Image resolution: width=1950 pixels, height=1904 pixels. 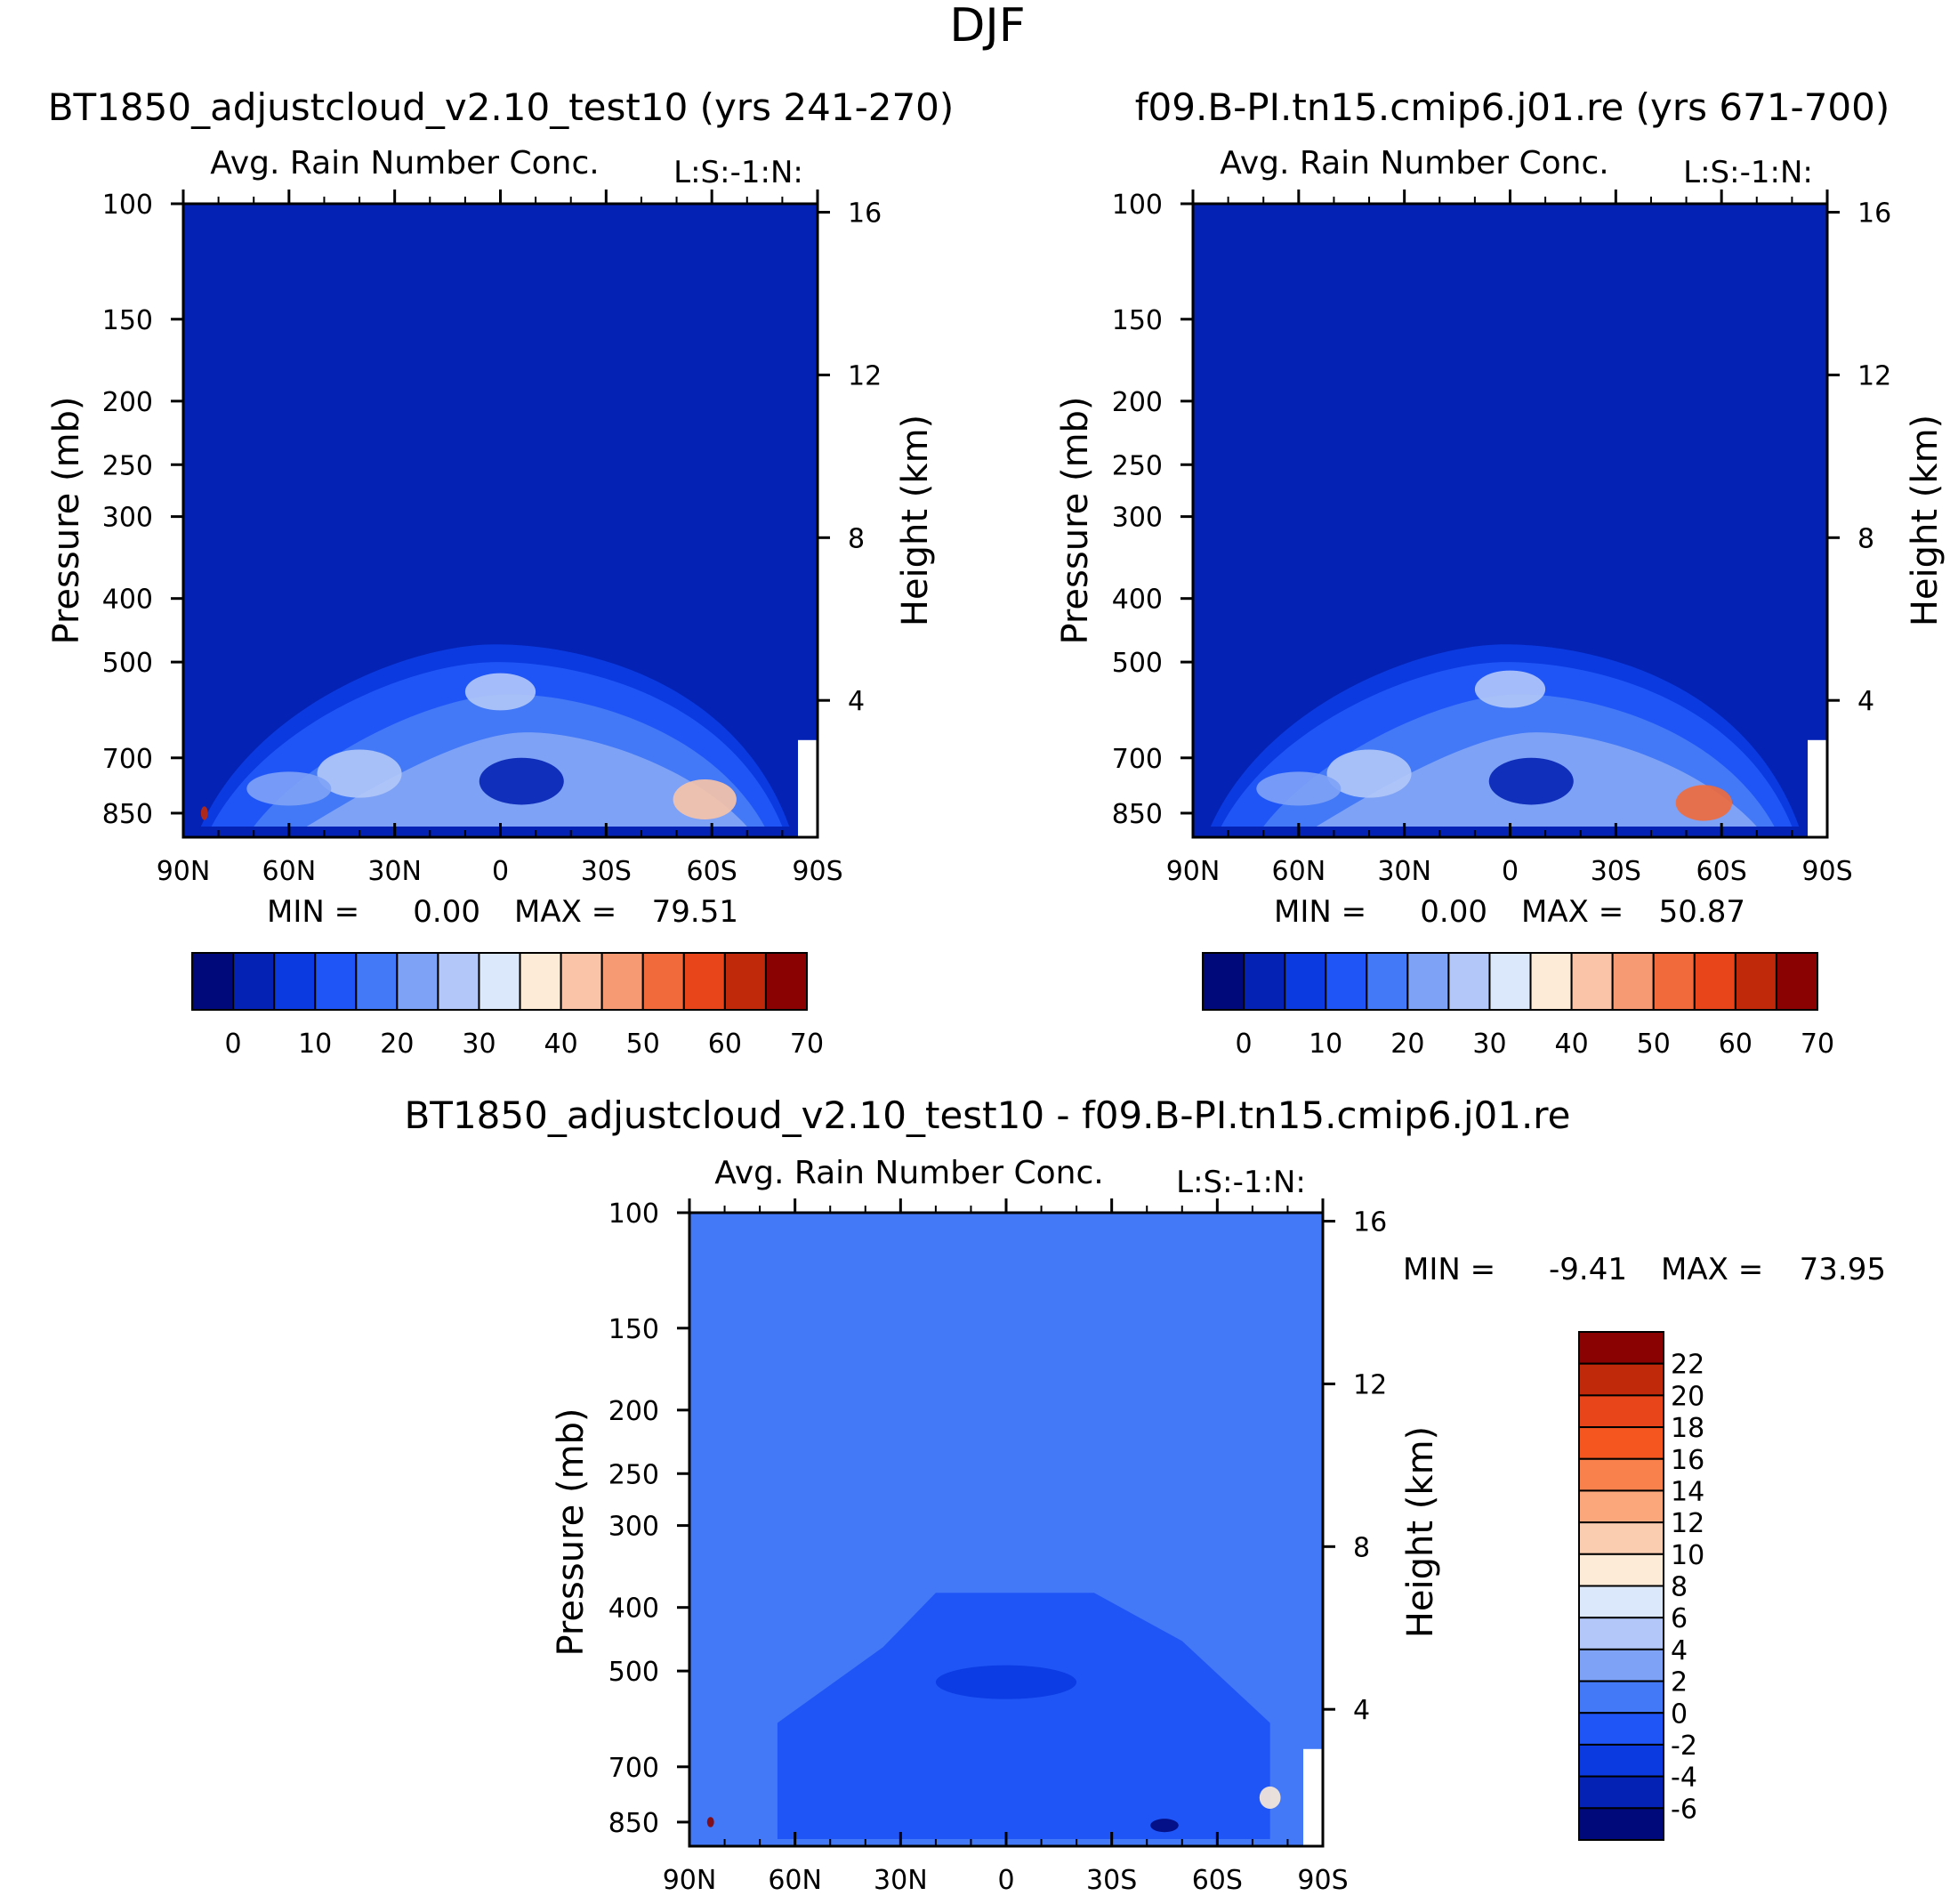 I want to click on colorbar-label: 8, so click(x=1679, y=1587).